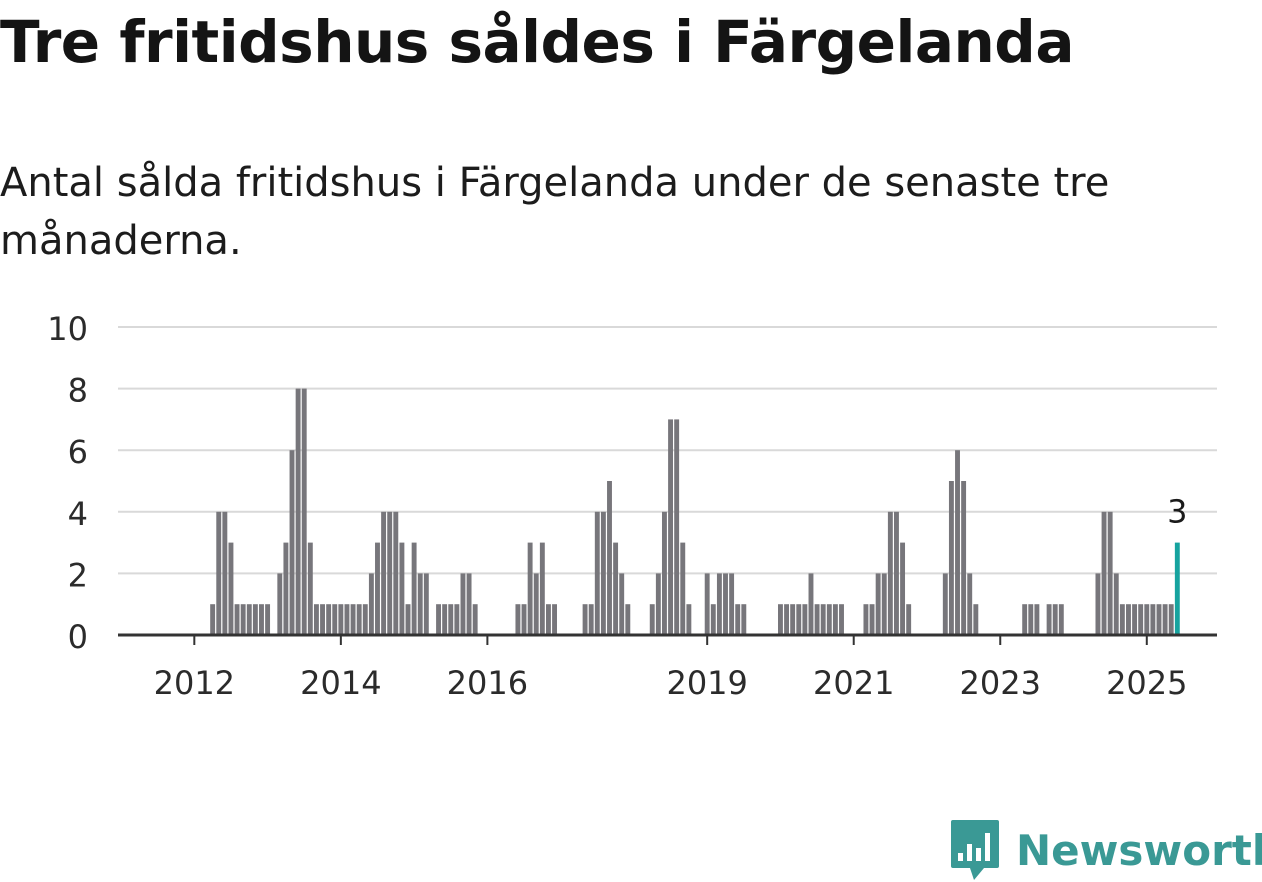 This screenshot has height=882, width=1262. Describe the element at coordinates (975, 850) in the screenshot. I see `bar-chart-speech-bubble-icon` at that location.